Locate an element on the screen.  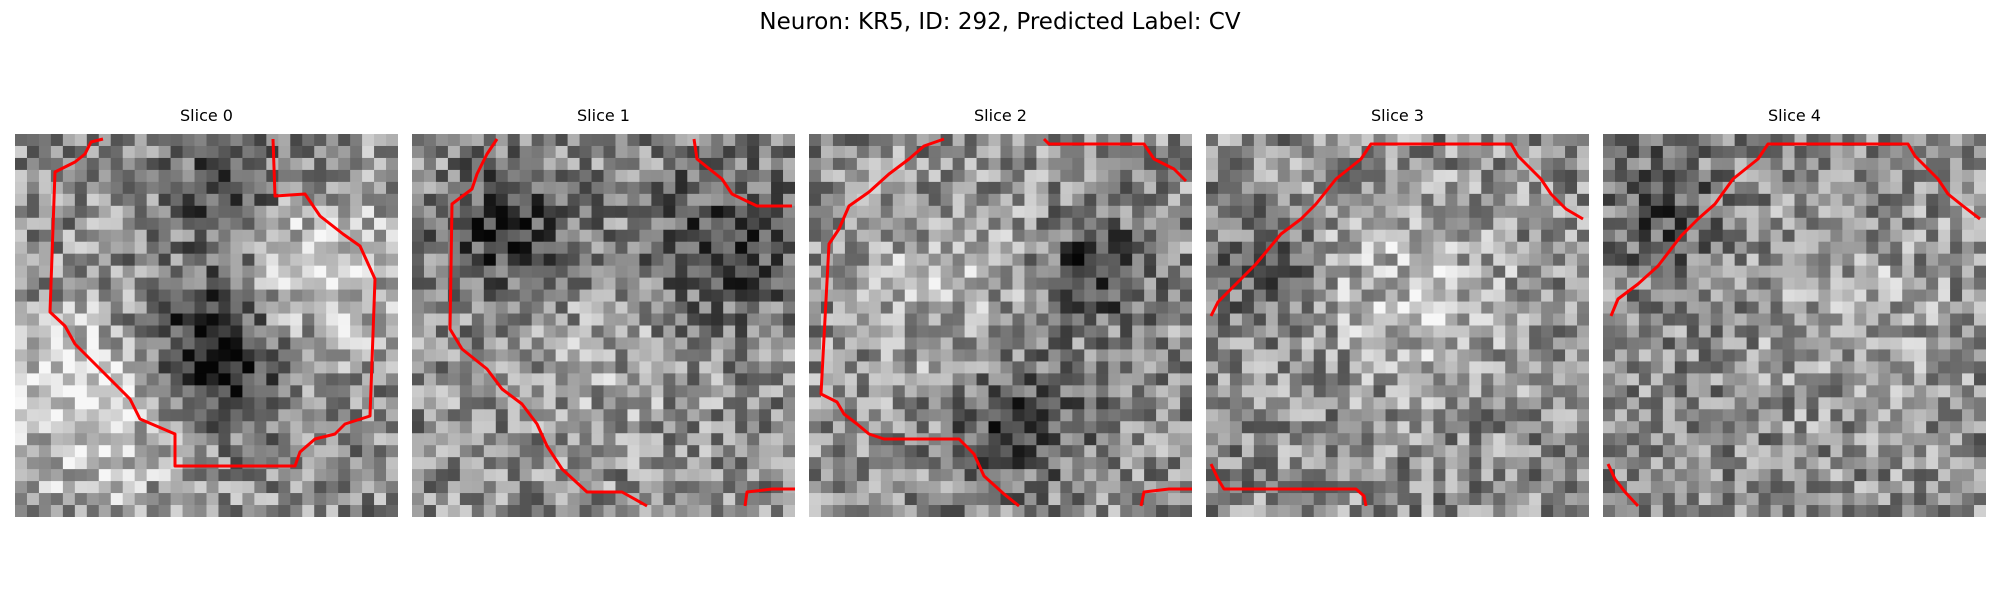
slice-panel-0: Slice 0 is located at coordinates (206, 311).